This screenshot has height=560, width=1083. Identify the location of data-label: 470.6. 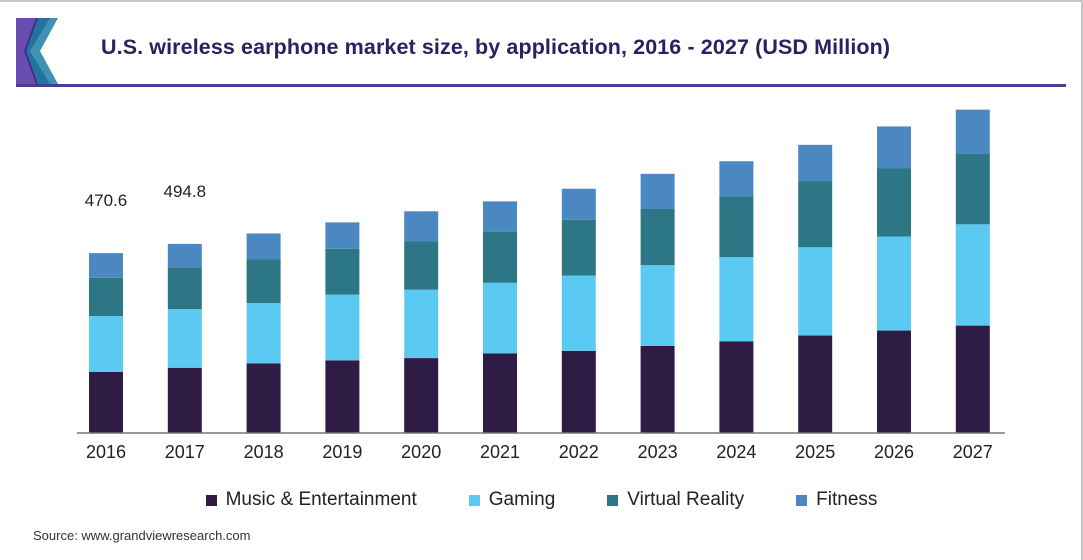
(106, 200).